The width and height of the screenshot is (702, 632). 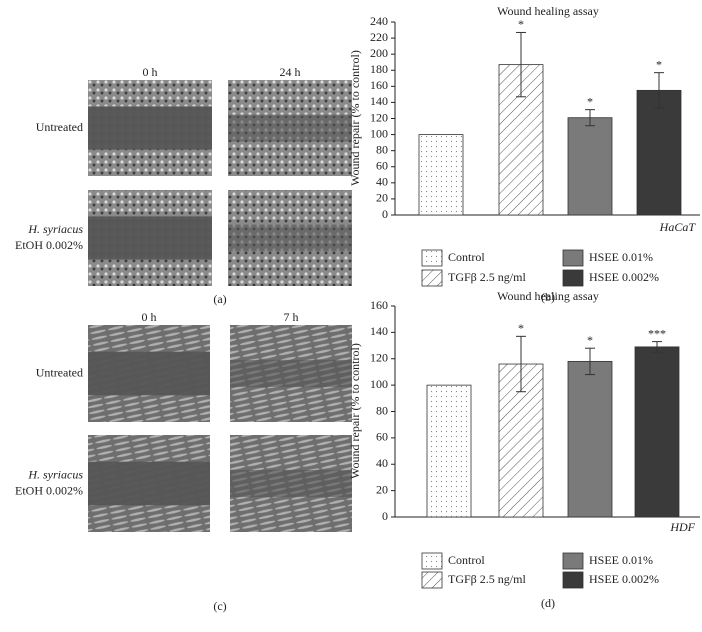 What do you see at coordinates (548, 603) in the screenshot?
I see `panel-label: (d)` at bounding box center [548, 603].